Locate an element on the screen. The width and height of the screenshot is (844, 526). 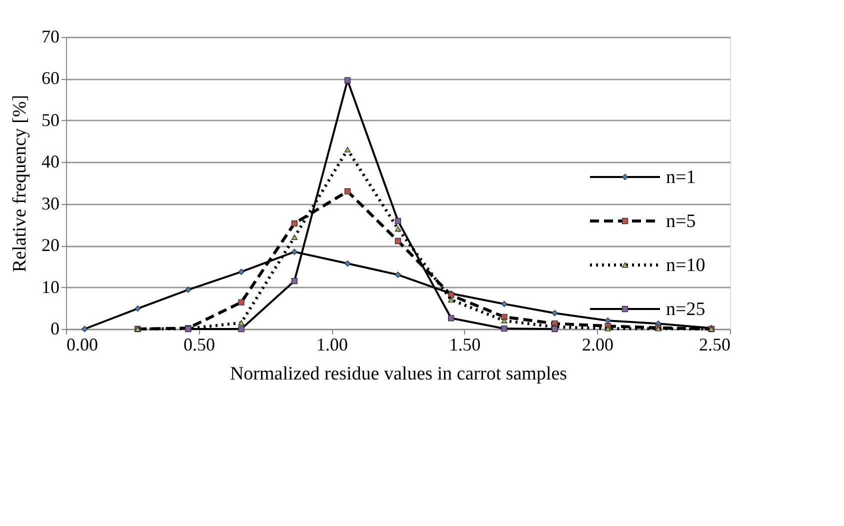
legend-label: n=5 is located at coordinates (681, 221).